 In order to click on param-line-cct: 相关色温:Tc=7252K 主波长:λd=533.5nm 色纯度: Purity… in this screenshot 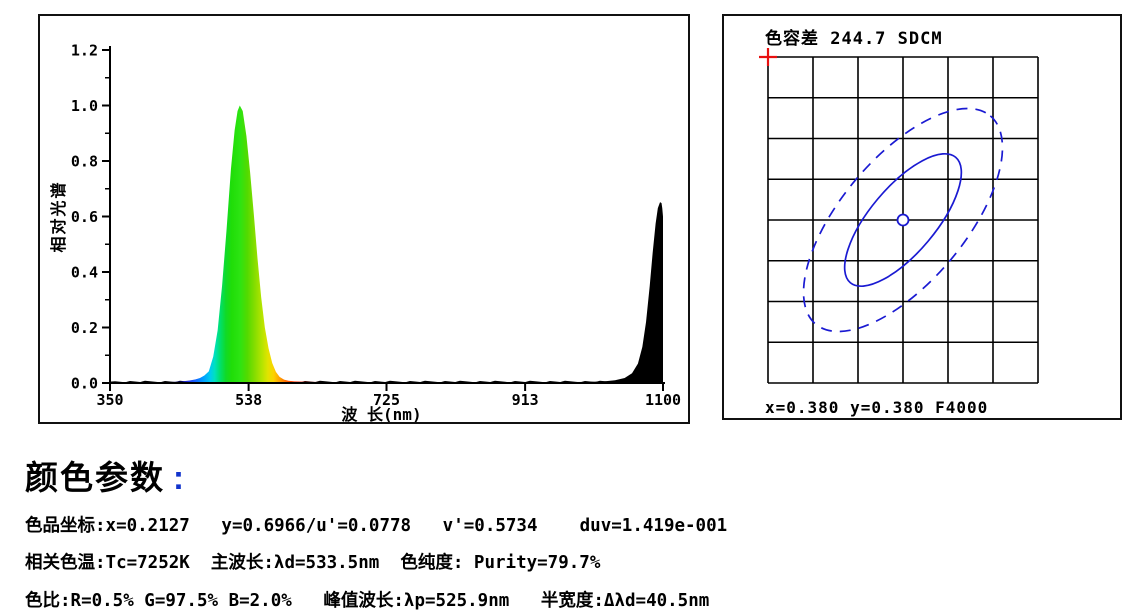, I will do `click(313, 563)`.